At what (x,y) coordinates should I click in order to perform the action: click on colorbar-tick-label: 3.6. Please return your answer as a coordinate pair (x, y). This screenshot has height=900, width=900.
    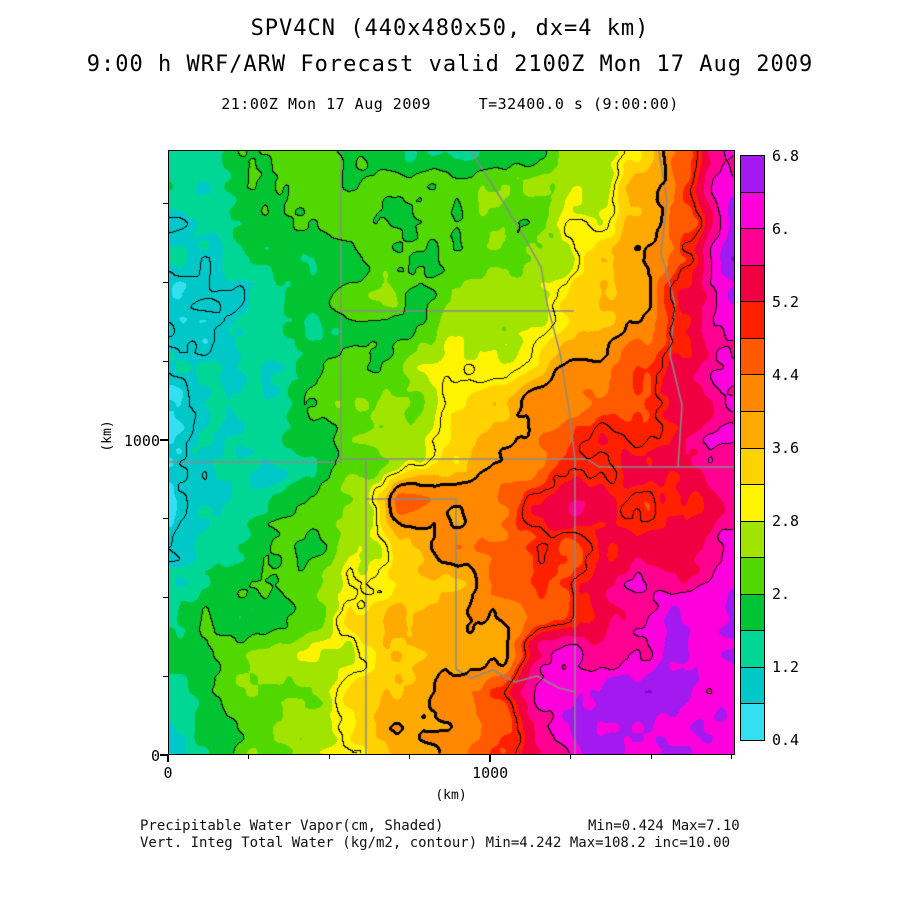
    Looking at the image, I should click on (786, 448).